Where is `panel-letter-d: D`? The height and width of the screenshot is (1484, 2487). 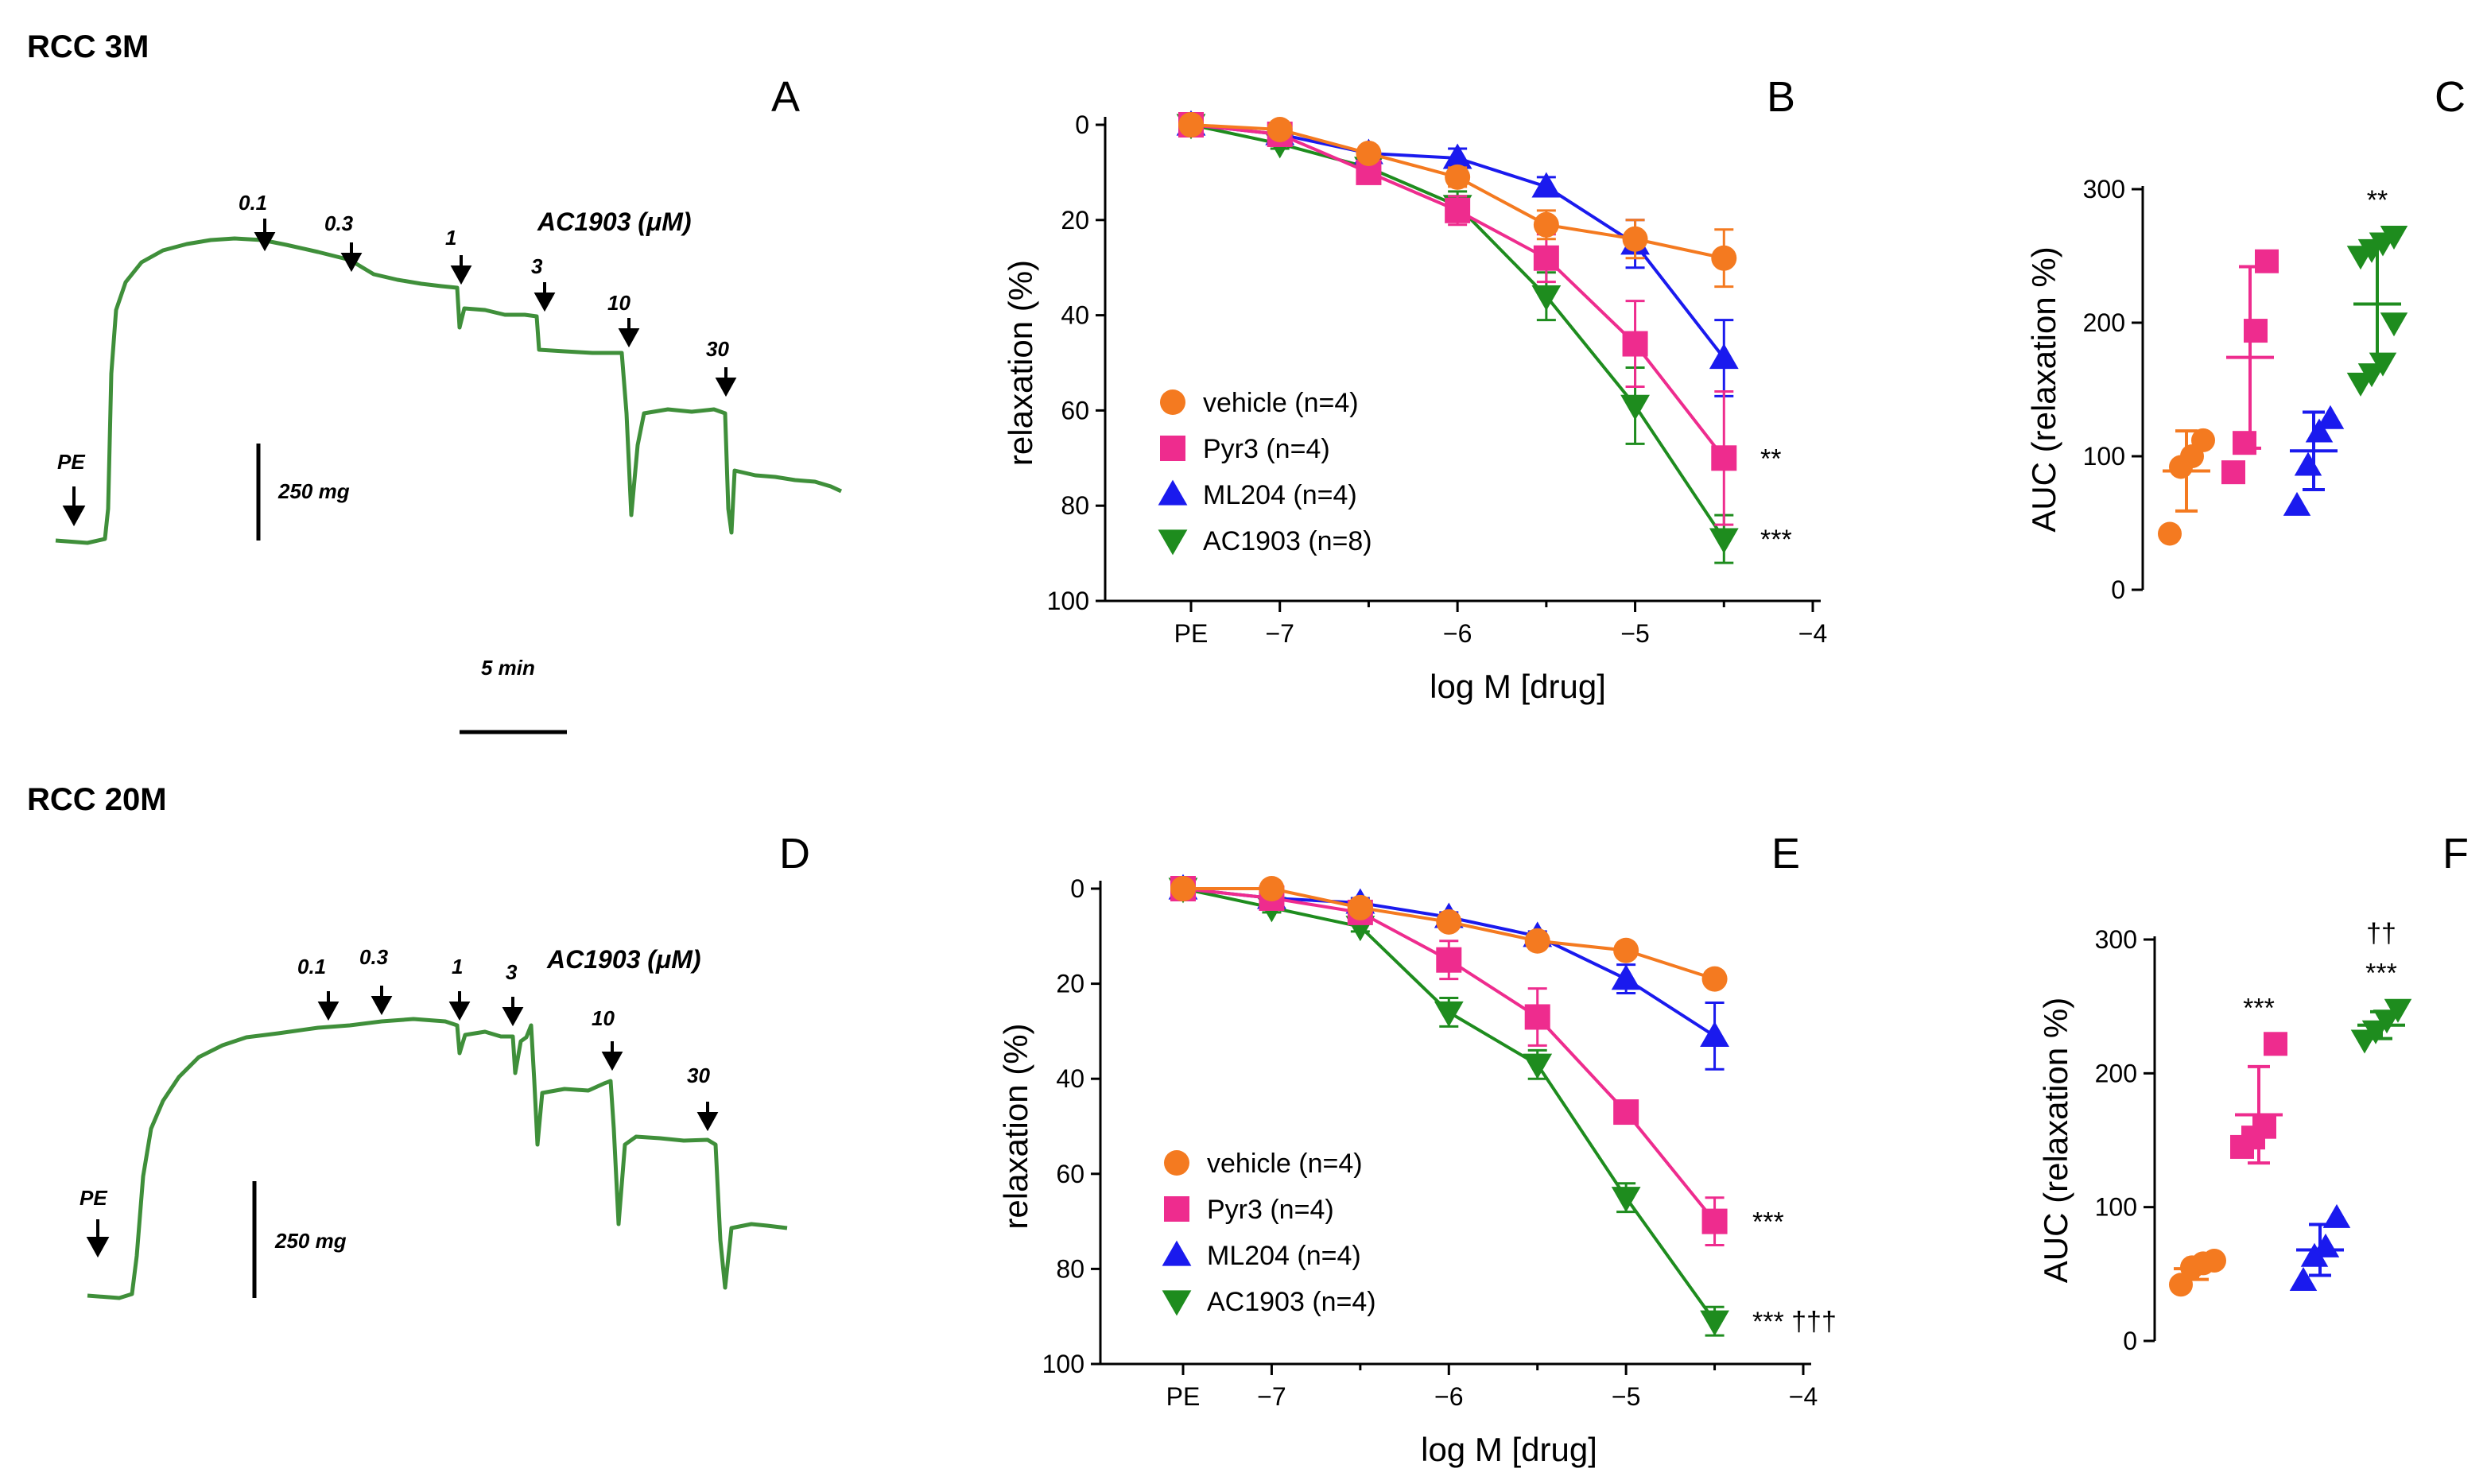
panel-letter-d: D is located at coordinates (794, 854).